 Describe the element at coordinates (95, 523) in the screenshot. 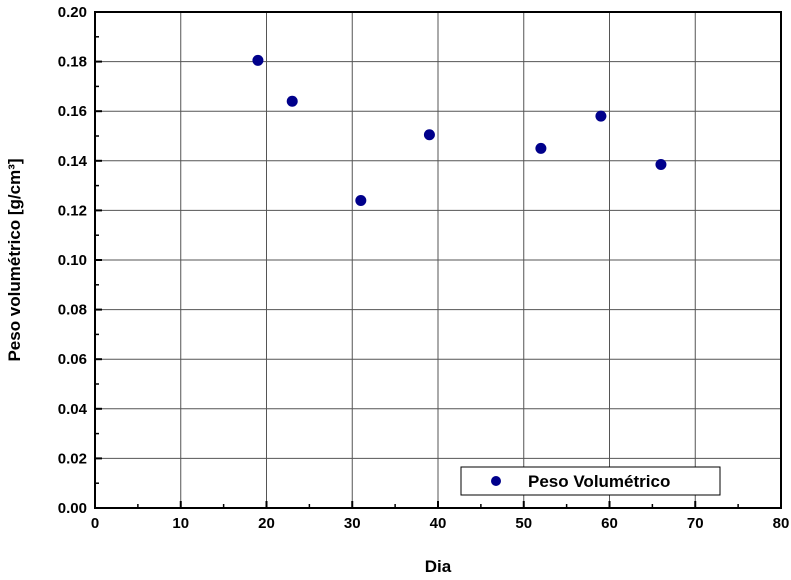

I see `x-tick-label: 0` at that location.